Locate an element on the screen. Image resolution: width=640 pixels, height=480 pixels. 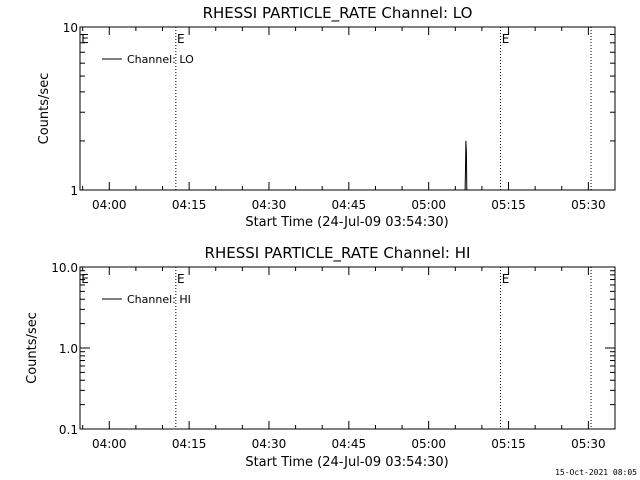
chart-title: RHESSI PARTICLE_RATE Channel: HI is located at coordinates (338, 253).